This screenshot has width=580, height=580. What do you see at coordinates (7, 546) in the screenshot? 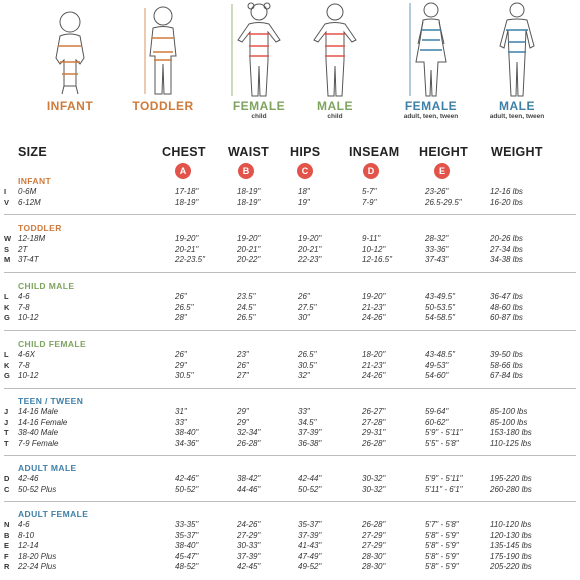
I see `cell-code: E` at bounding box center [7, 546].